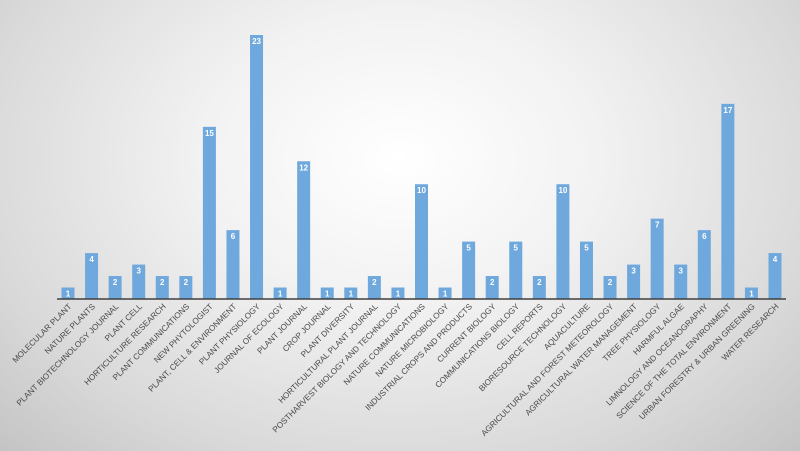 This screenshot has width=800, height=451. I want to click on data-label: 7, so click(657, 225).